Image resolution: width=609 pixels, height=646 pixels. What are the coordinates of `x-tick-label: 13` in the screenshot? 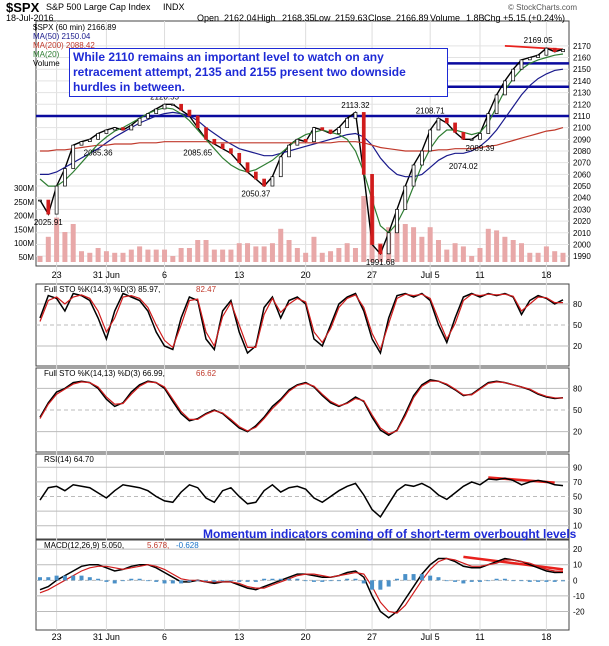 It's located at (239, 275).